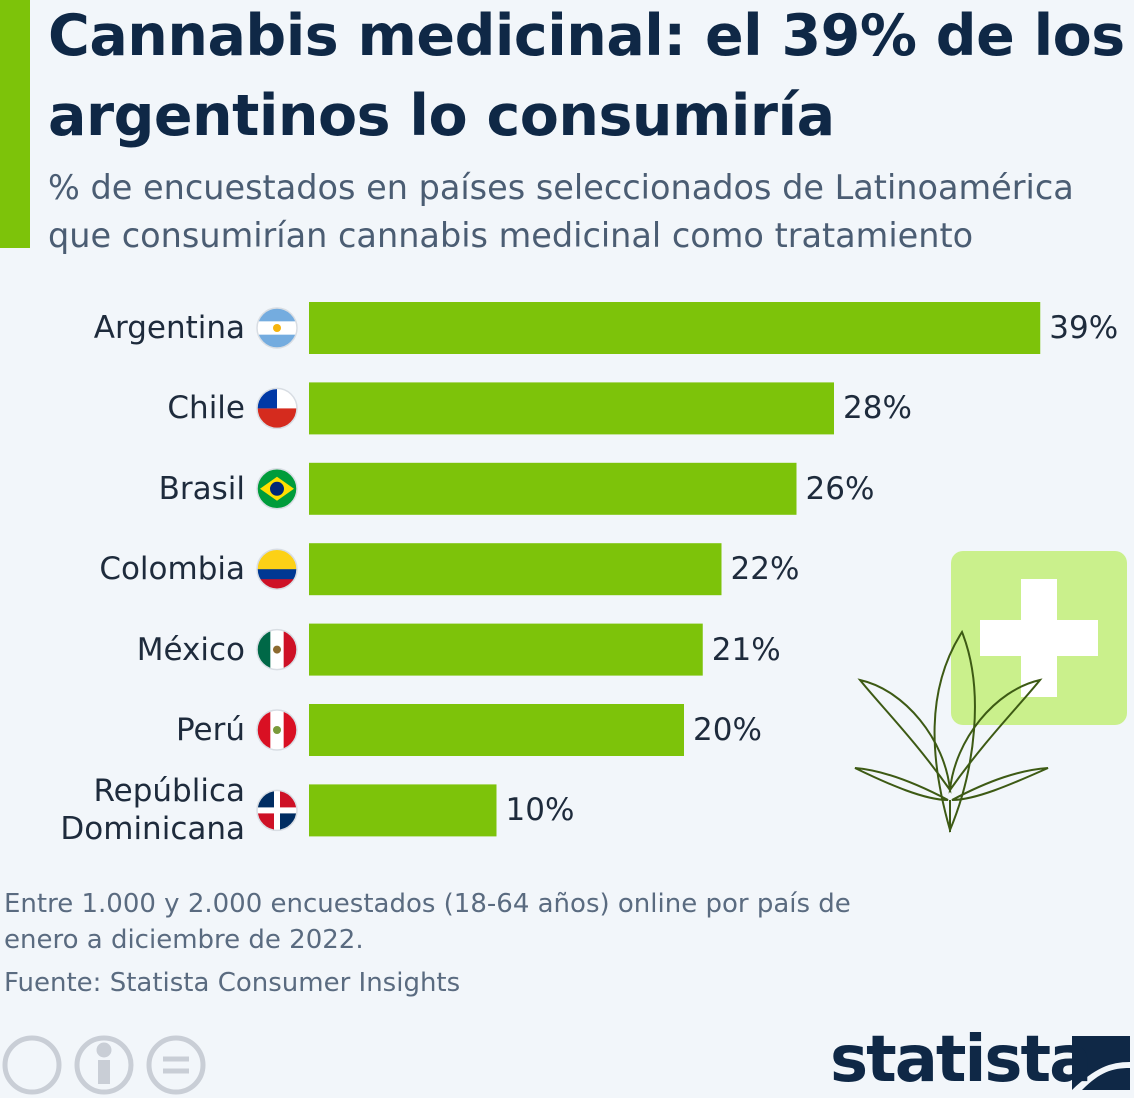 This screenshot has height=1098, width=1134. What do you see at coordinates (169, 328) in the screenshot?
I see `category-label: Argentina` at bounding box center [169, 328].